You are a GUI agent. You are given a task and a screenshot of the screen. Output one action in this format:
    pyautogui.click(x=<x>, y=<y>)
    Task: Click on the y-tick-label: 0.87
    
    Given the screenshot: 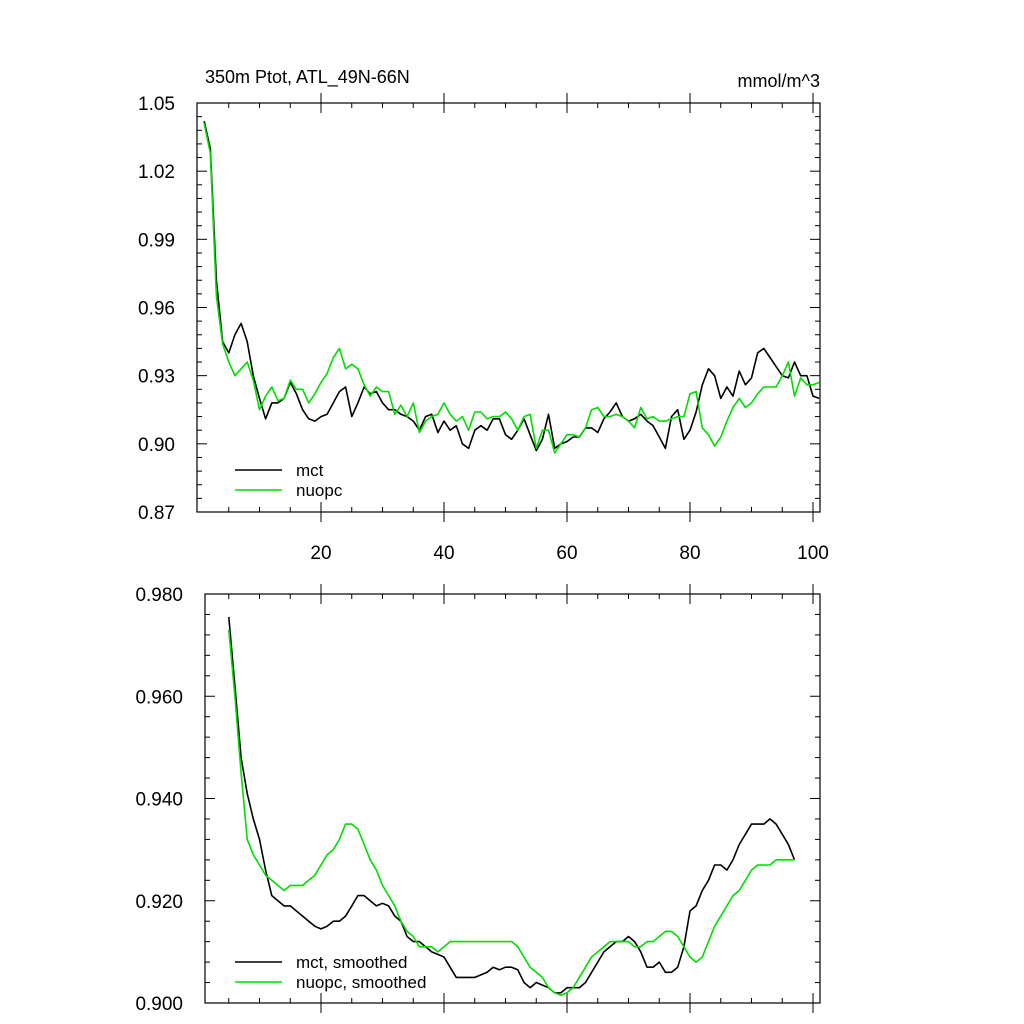 What is the action you would take?
    pyautogui.click(x=156, y=513)
    